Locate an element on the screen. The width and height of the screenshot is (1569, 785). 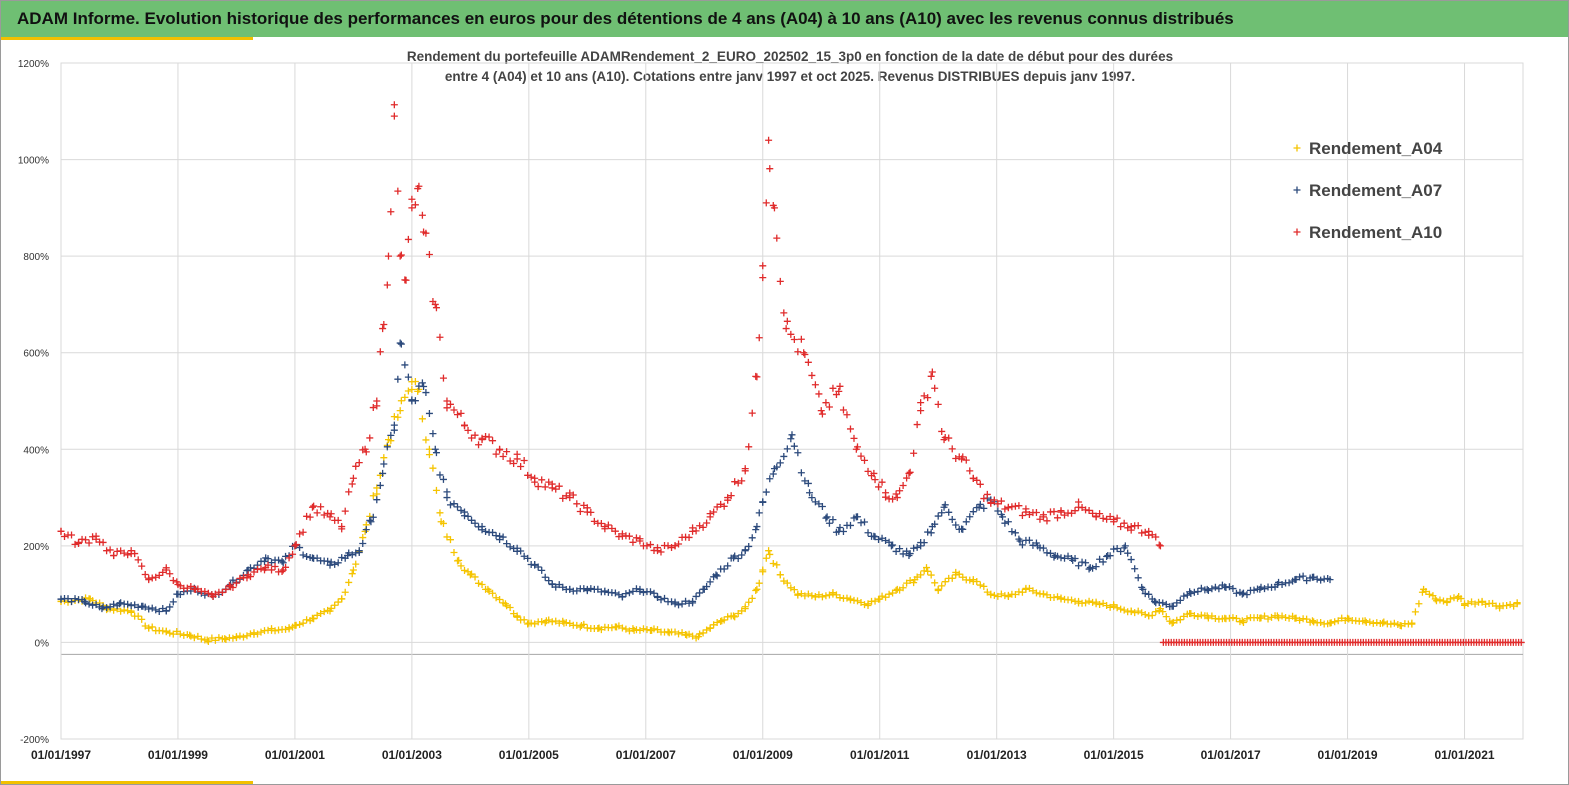
x-tick-label: 01/01/2005 is located at coordinates (529, 755).